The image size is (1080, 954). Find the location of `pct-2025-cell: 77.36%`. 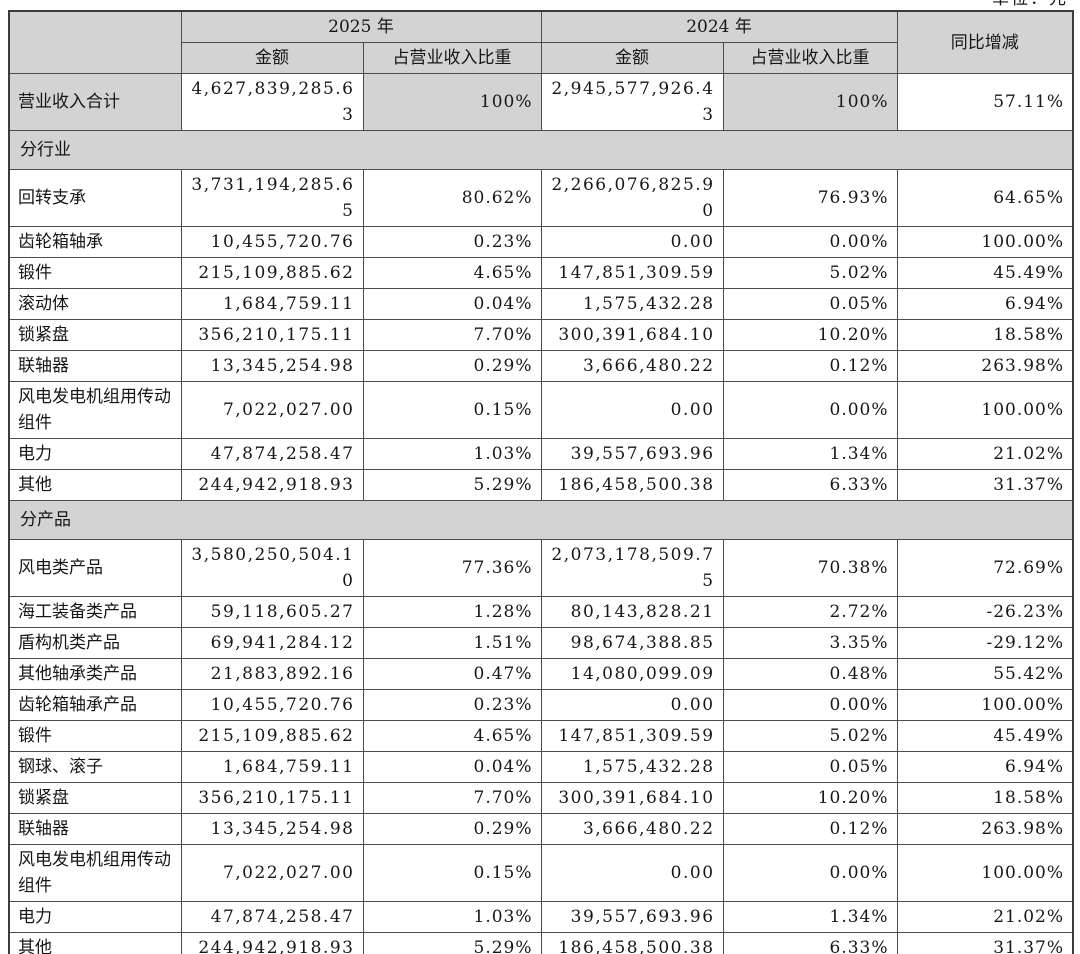

pct-2025-cell: 77.36% is located at coordinates (452, 568).